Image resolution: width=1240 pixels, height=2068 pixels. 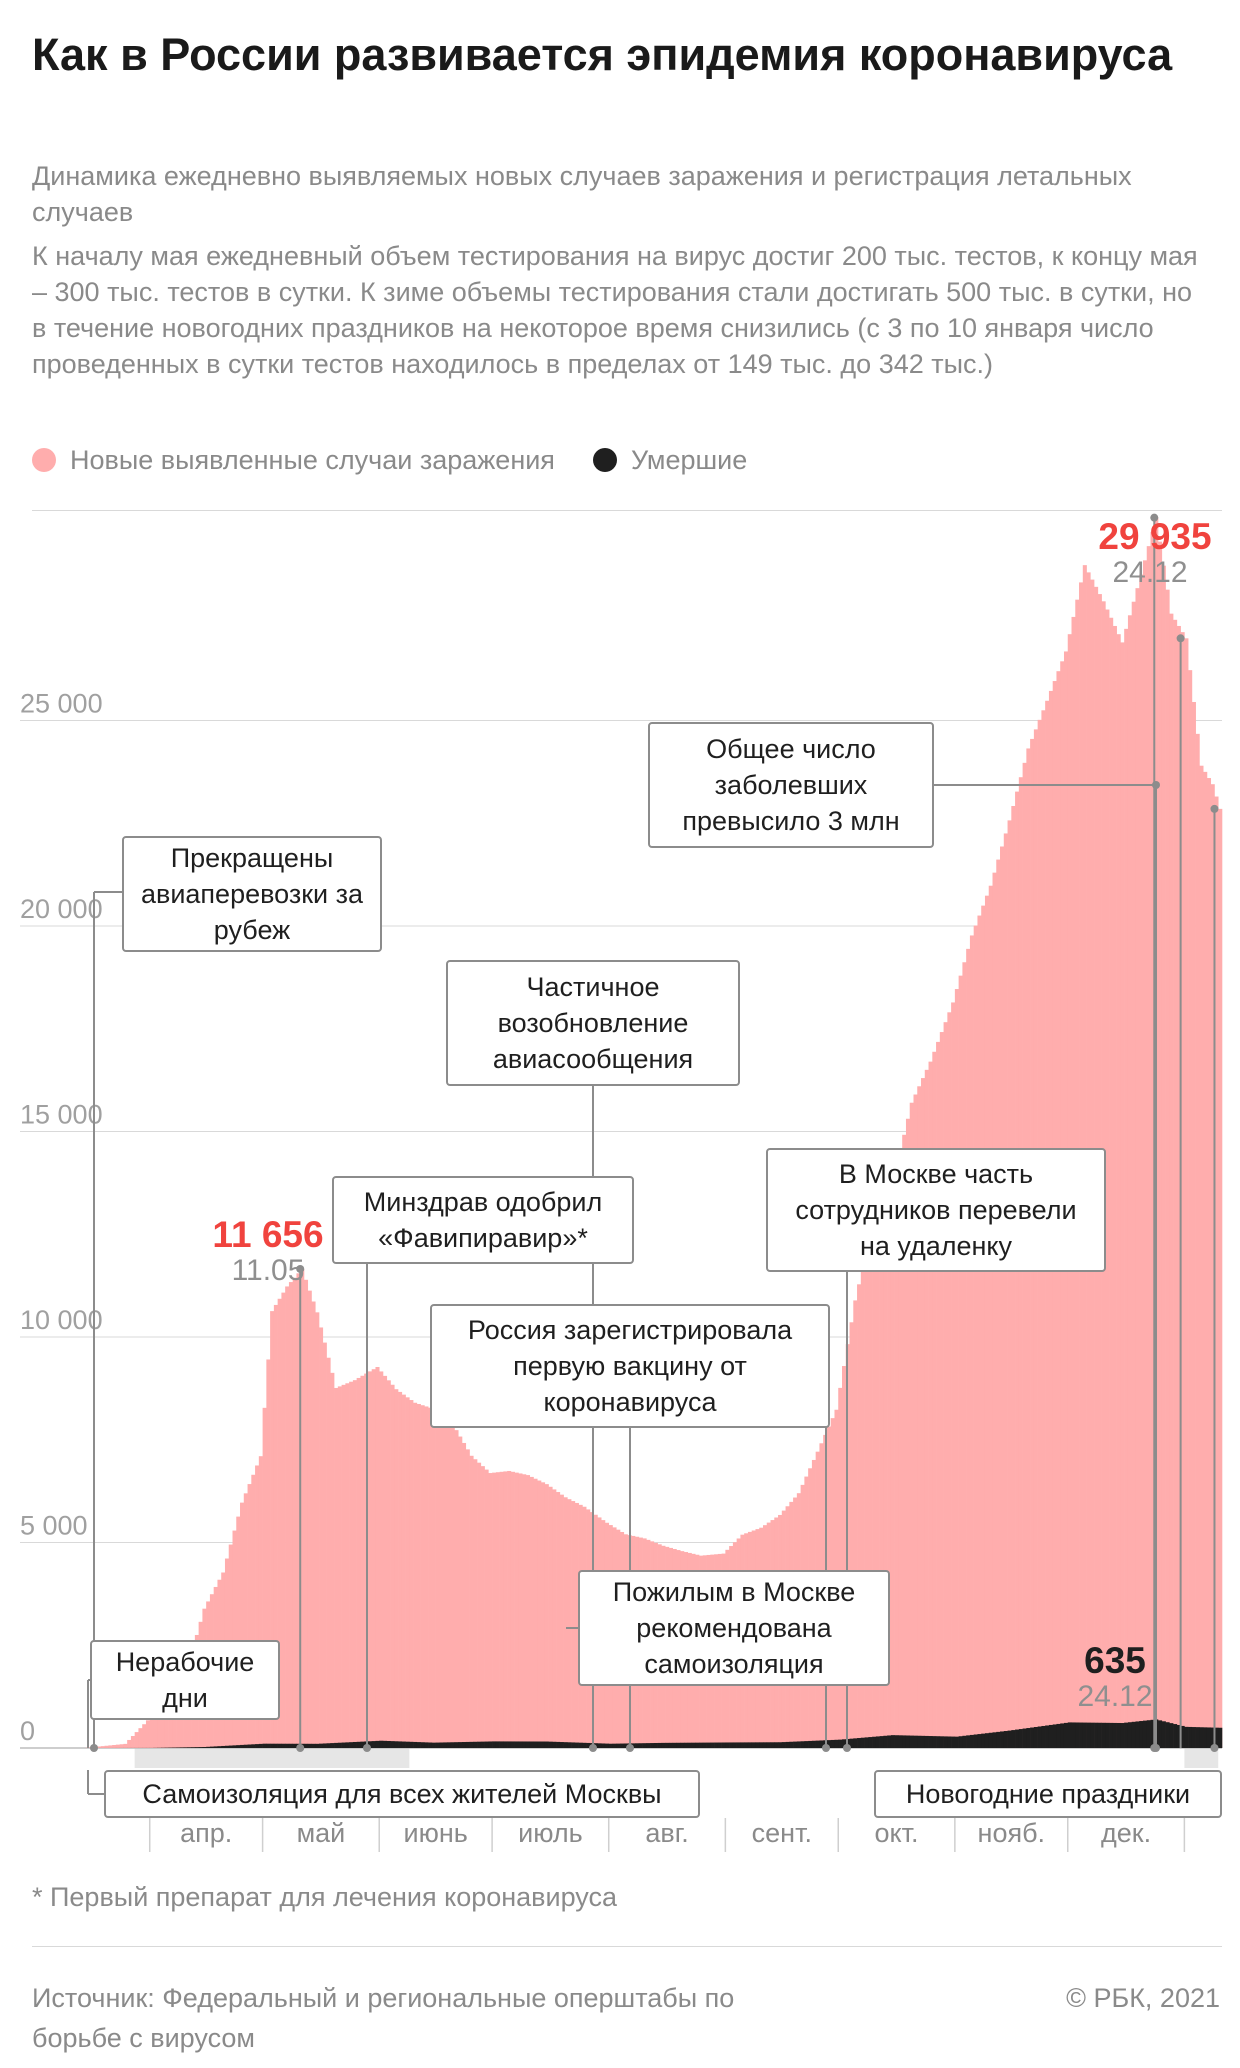 What do you see at coordinates (627, 1946) in the screenshot?
I see `bottom-divider` at bounding box center [627, 1946].